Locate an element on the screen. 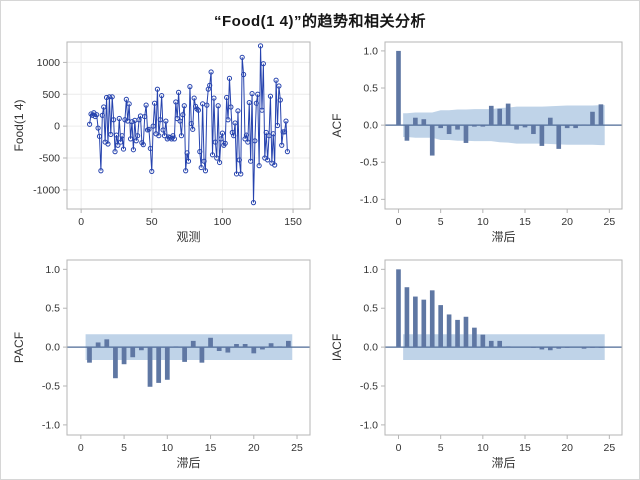 This screenshot has width=640, height=480. svg-text: PACF is located at coordinates (19, 347).